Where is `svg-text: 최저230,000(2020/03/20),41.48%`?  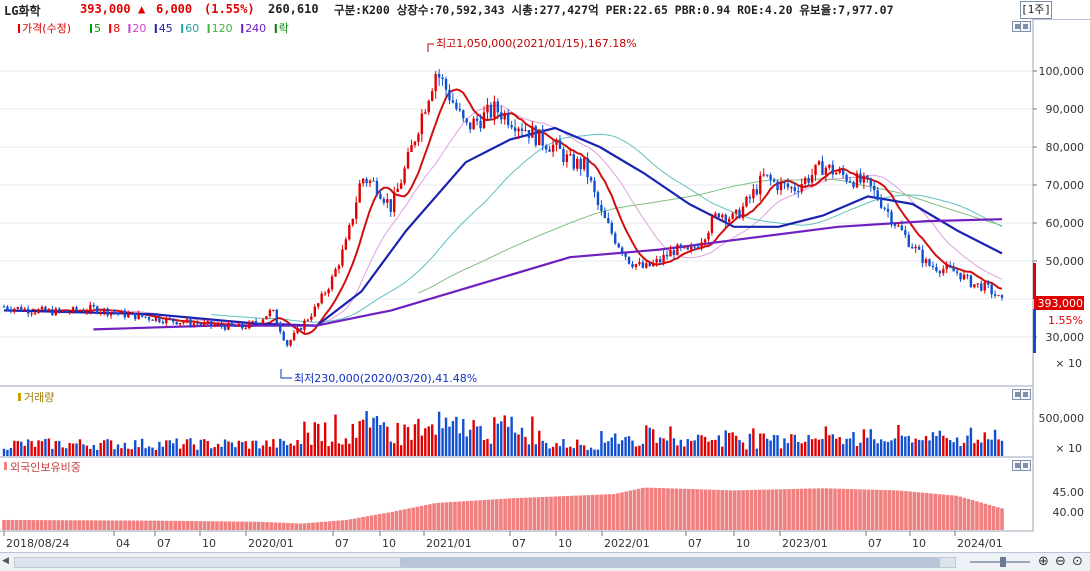 svg-text: 최저230,000(2020/03/20),41.48% is located at coordinates (385, 378).